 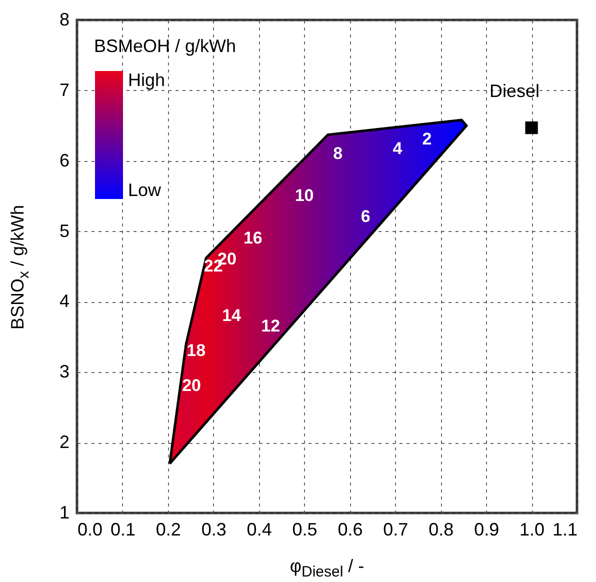 I want to click on y-tick-label: 1, so click(x=64, y=512).